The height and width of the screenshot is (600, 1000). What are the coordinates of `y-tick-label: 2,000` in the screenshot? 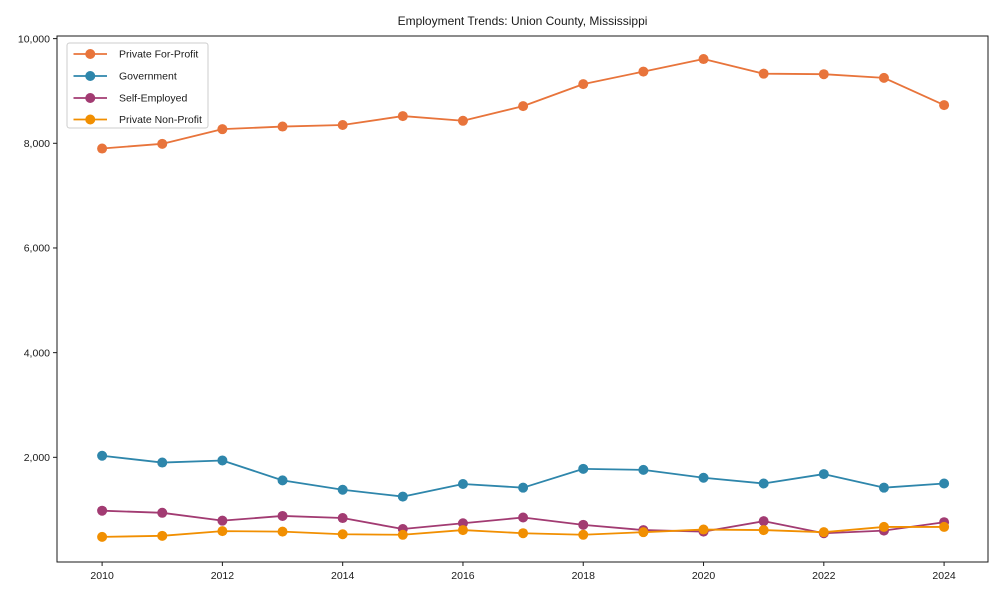 It's located at (37, 458).